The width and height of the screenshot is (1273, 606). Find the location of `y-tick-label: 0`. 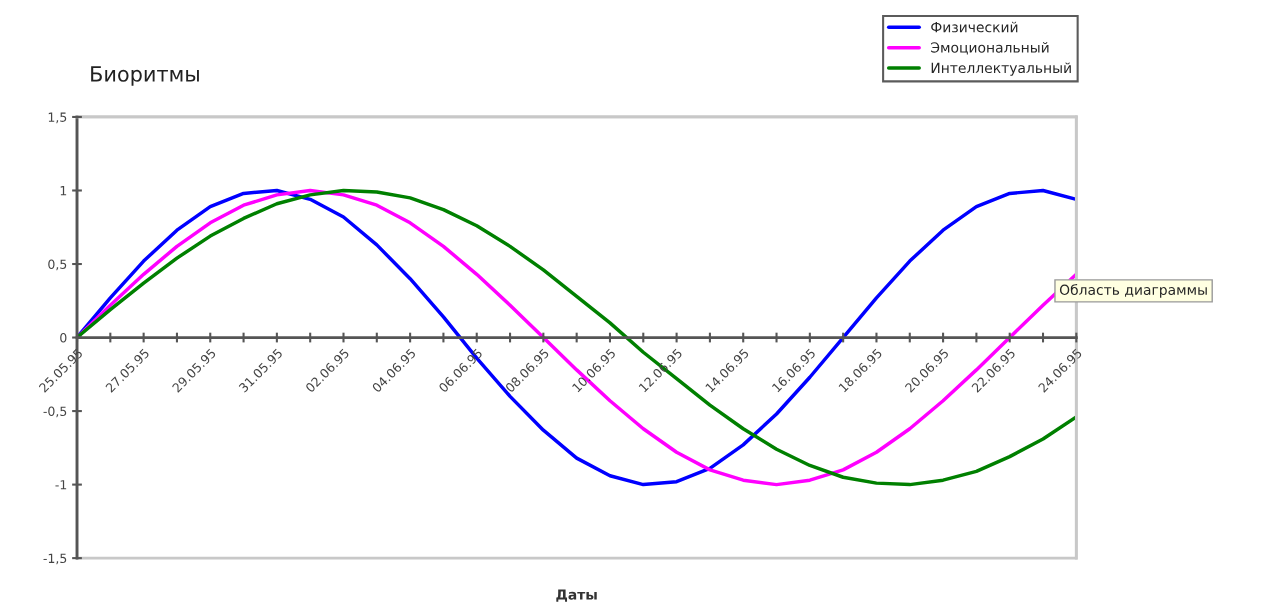

y-tick-label: 0 is located at coordinates (63, 338).